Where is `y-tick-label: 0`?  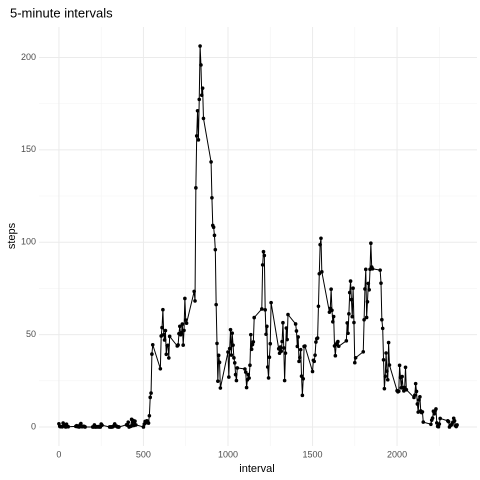
y-tick-label: 0 is located at coordinates (33, 426).